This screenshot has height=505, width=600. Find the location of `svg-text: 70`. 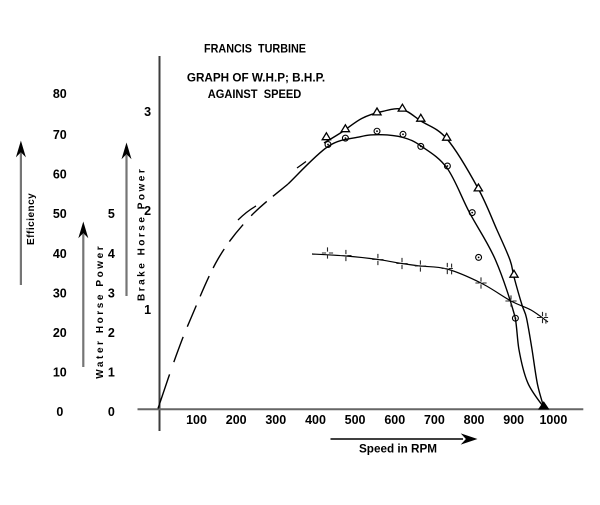

svg-text: 70 is located at coordinates (60, 135).